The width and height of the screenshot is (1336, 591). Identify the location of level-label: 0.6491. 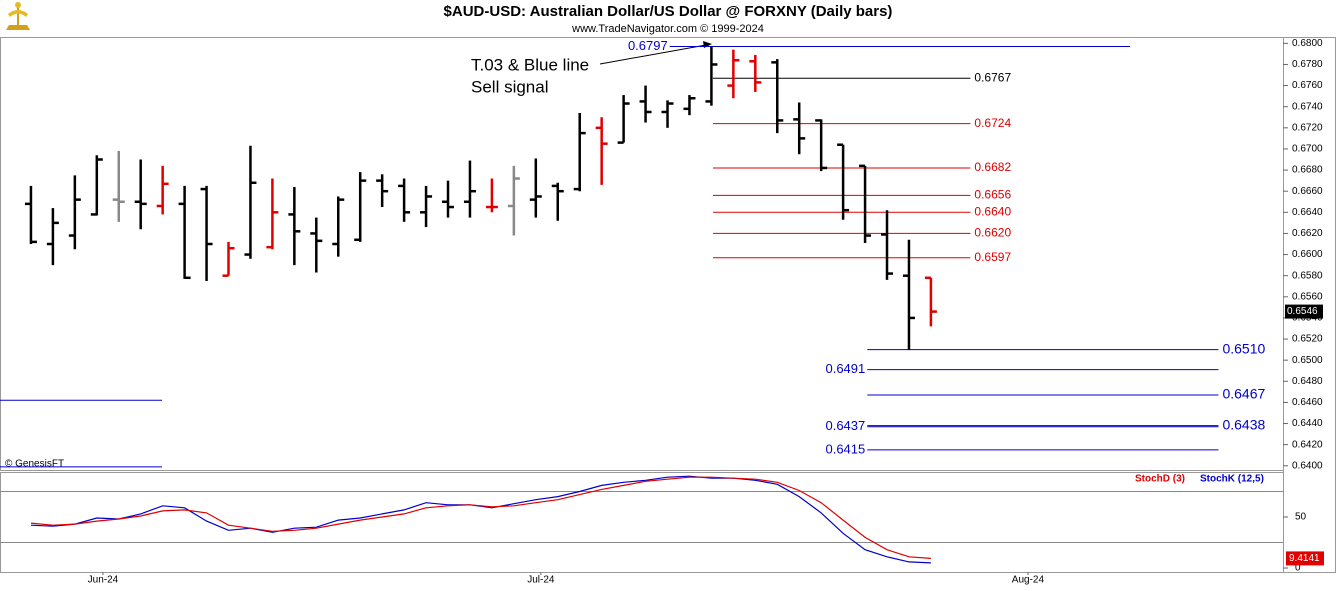
(845, 368).